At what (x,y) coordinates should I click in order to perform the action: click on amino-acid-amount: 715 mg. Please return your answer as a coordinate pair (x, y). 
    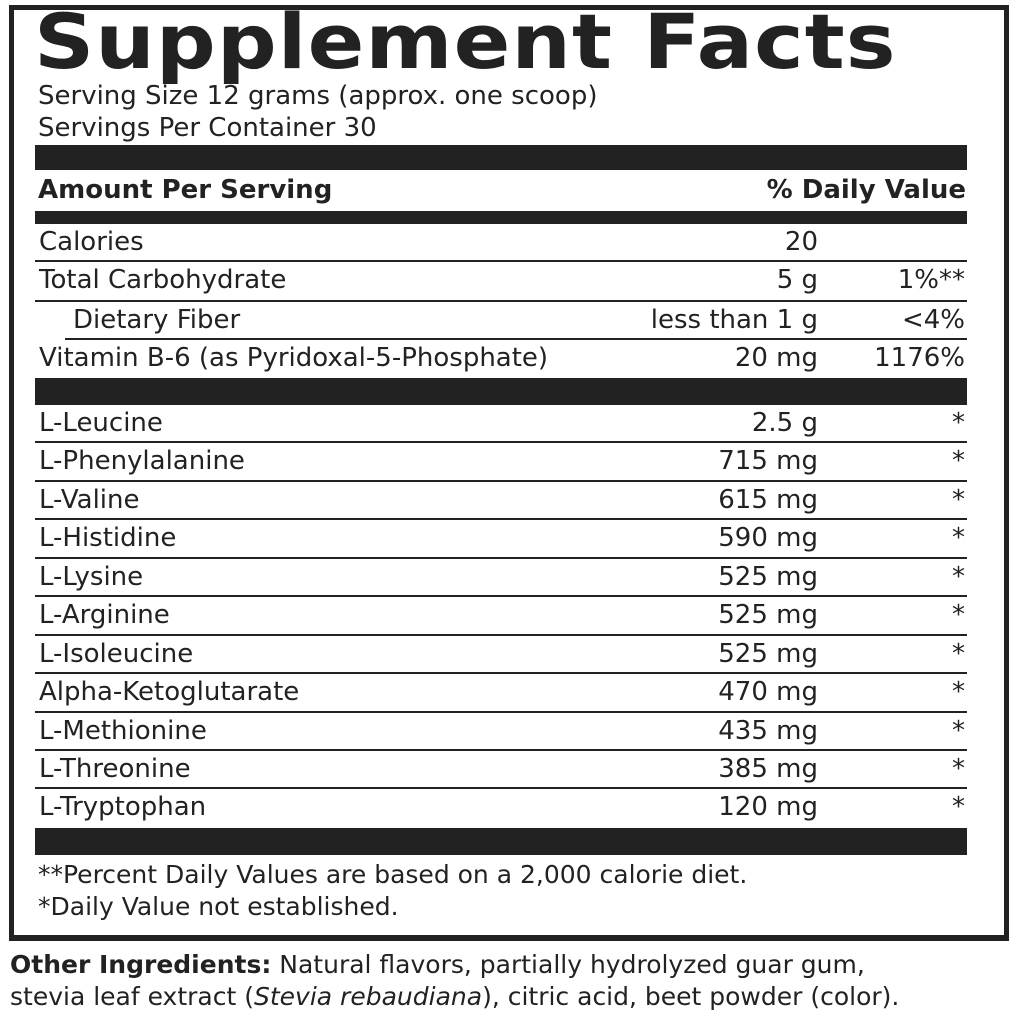
    Looking at the image, I should click on (768, 461).